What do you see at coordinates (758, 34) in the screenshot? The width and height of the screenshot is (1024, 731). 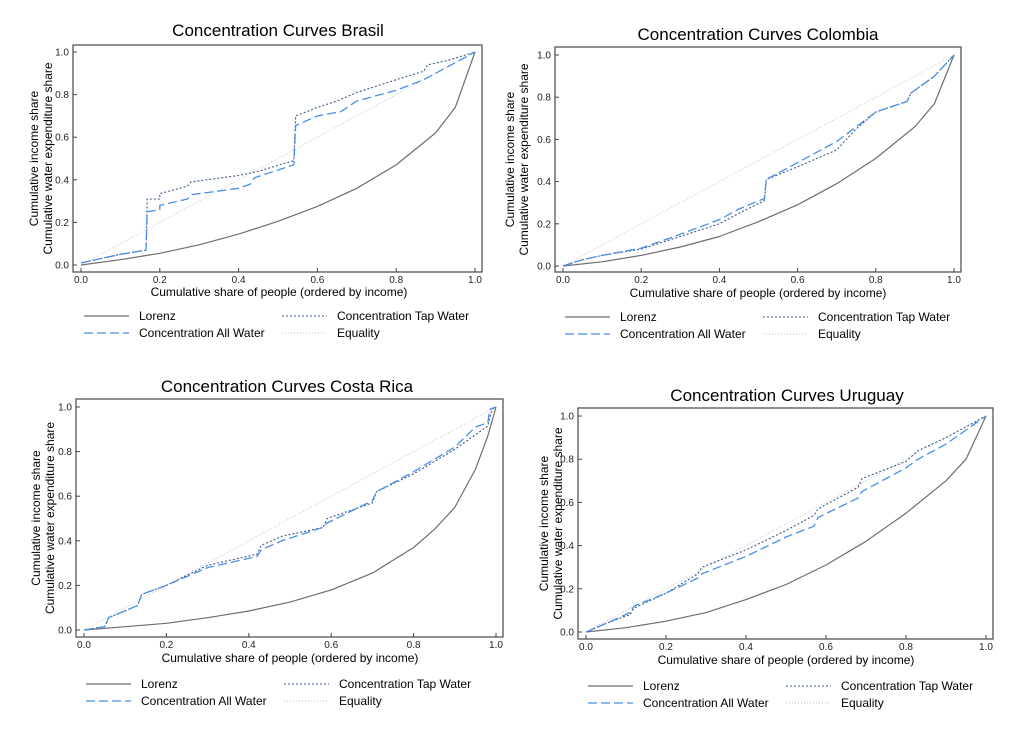 I see `chart-title: Concentration Curves Colombia` at bounding box center [758, 34].